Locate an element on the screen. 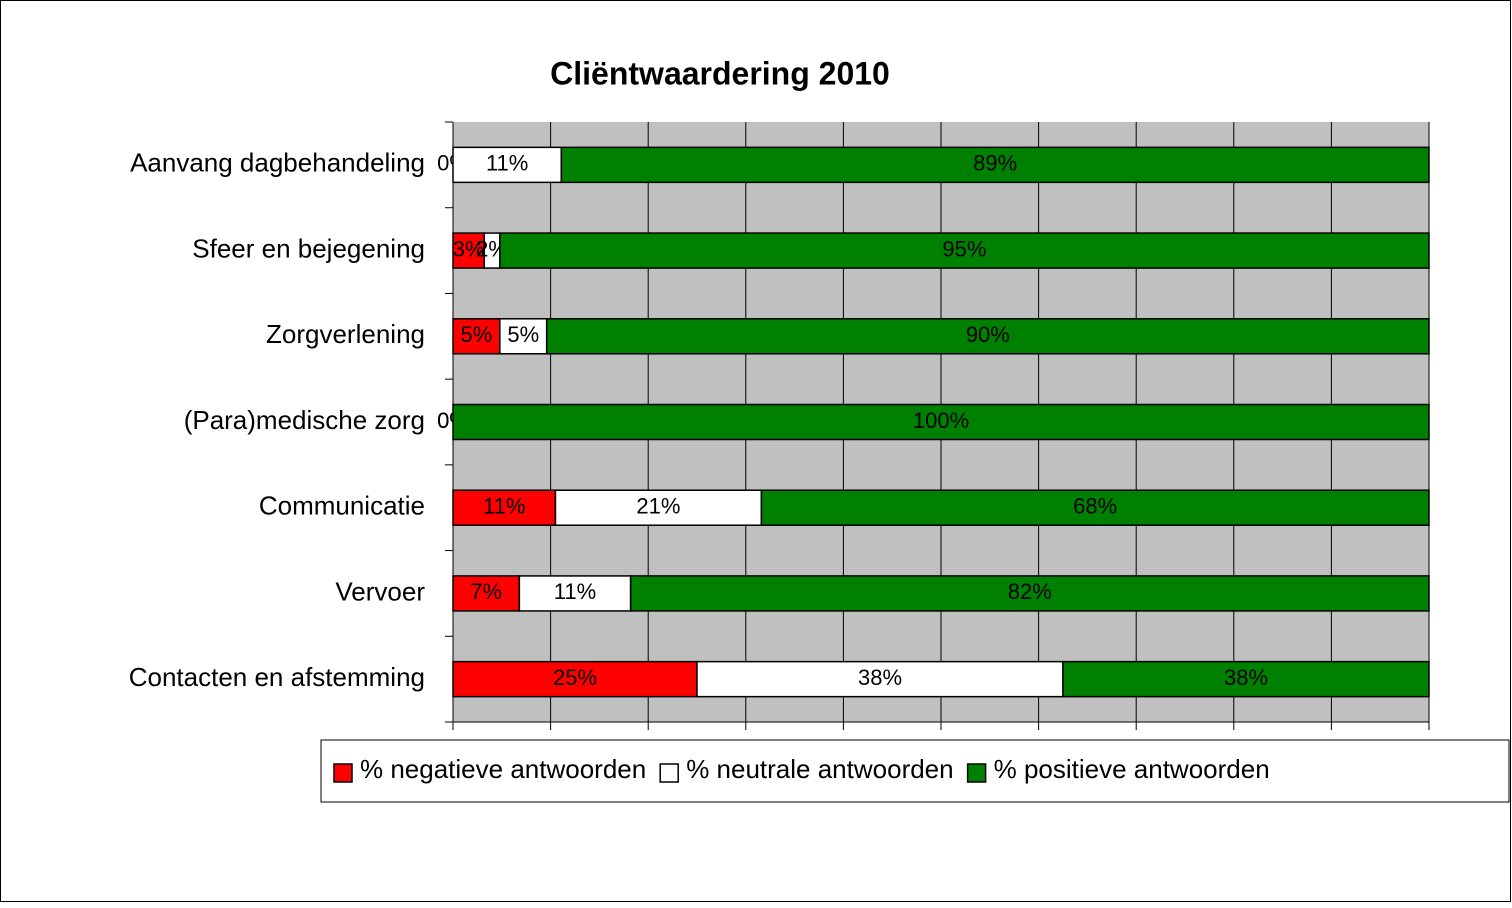  y-tick-label: Communicatie is located at coordinates (342, 506).